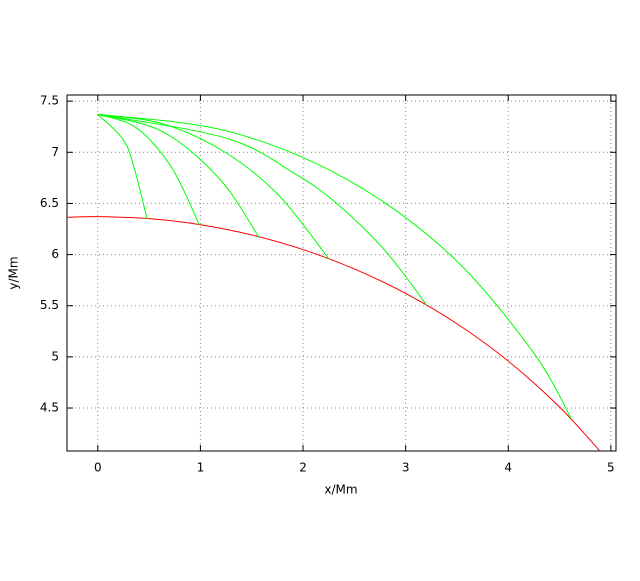 Image resolution: width=640 pixels, height=581 pixels. Describe the element at coordinates (49, 408) in the screenshot. I see `y-tick-label: 4.5` at that location.